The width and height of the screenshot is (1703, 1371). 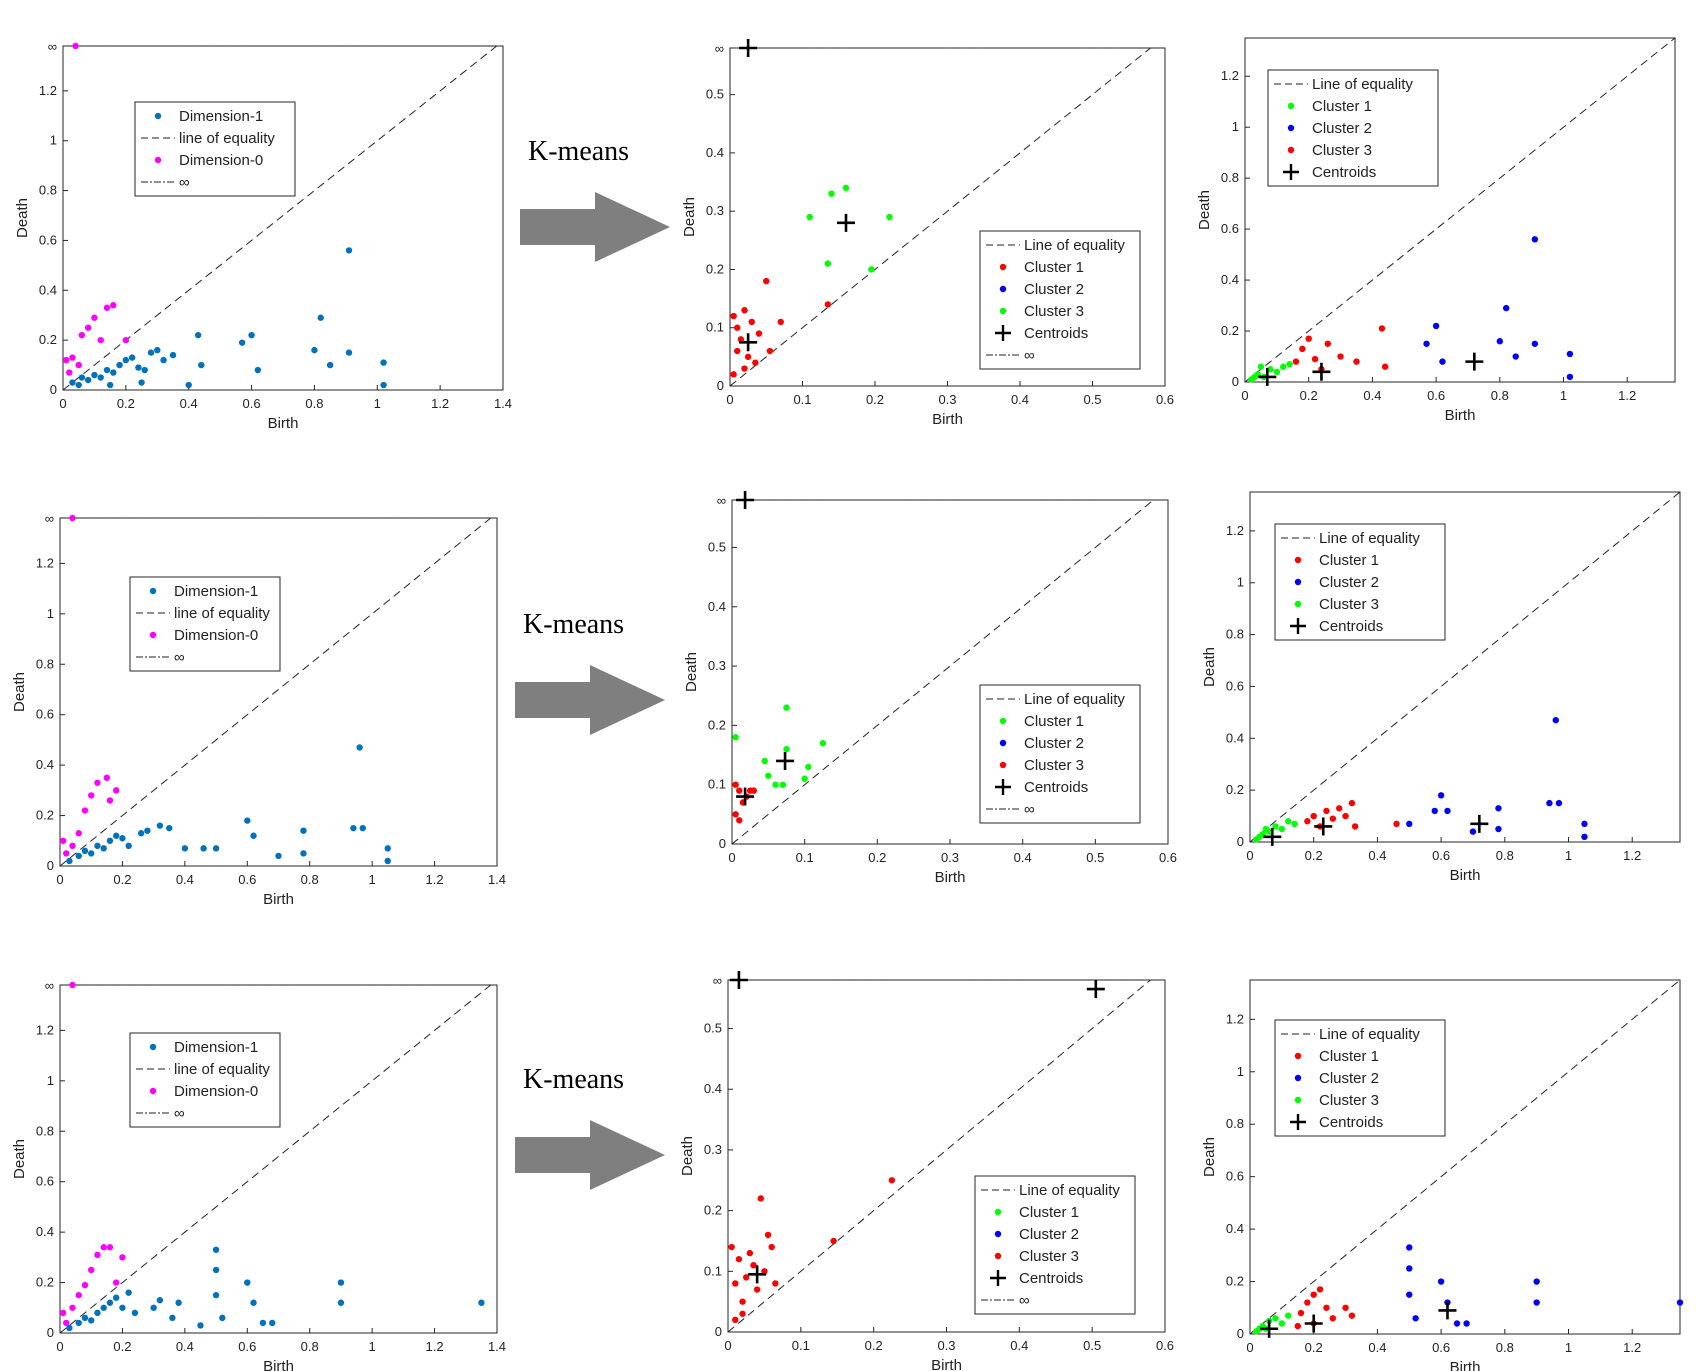 I want to click on y-tick-label: 0.4, so click(x=713, y=1088).